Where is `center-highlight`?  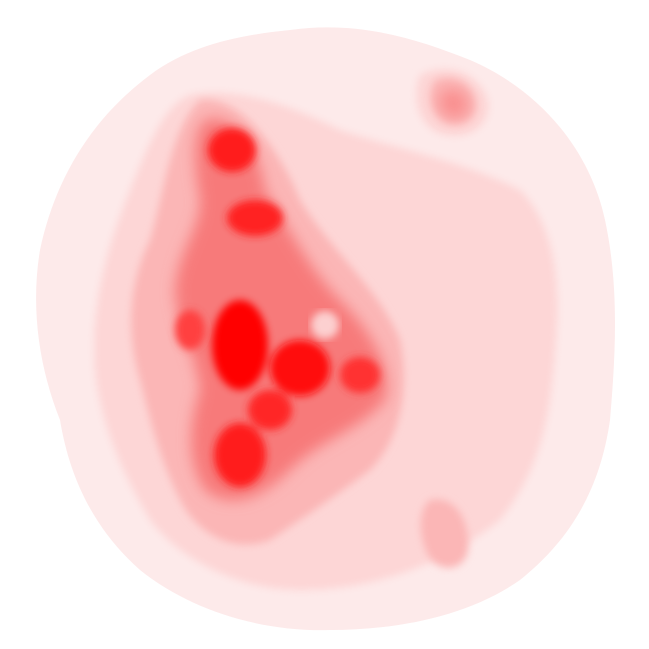
center-highlight is located at coordinates (325, 325).